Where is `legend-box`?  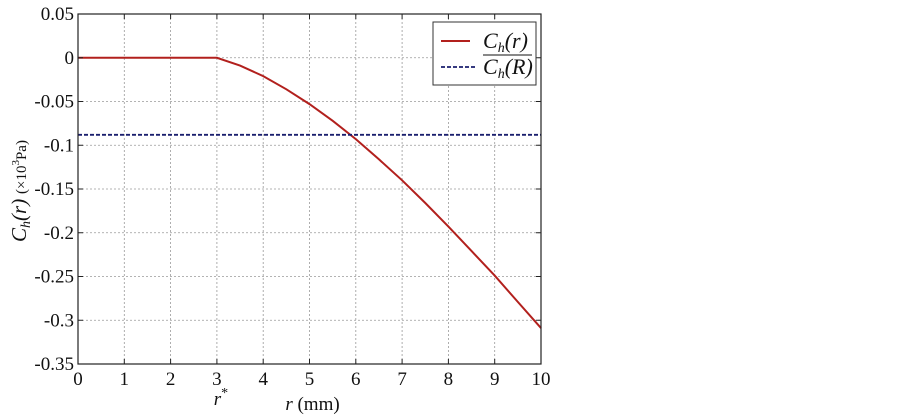 legend-box is located at coordinates (484, 53).